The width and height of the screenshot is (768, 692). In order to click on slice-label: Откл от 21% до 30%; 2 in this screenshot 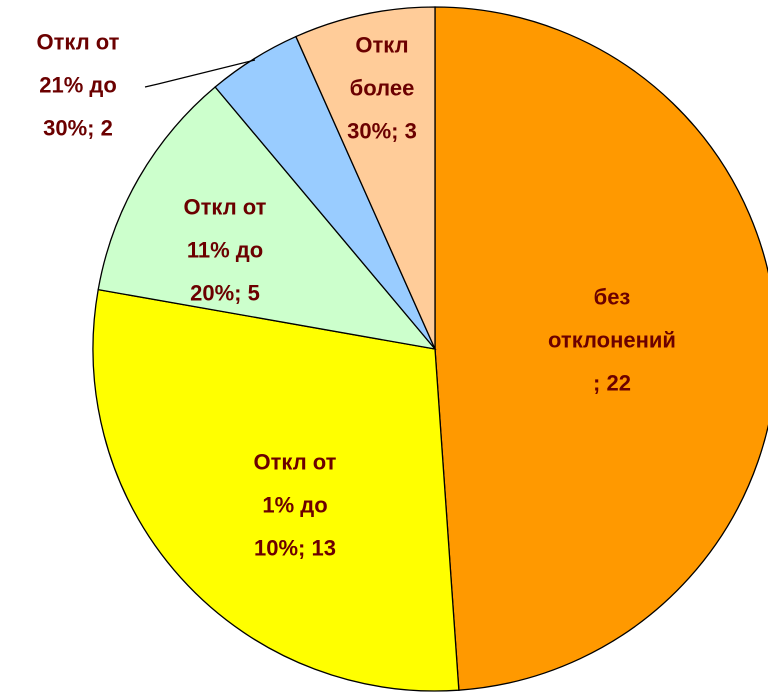, I will do `click(78, 85)`.